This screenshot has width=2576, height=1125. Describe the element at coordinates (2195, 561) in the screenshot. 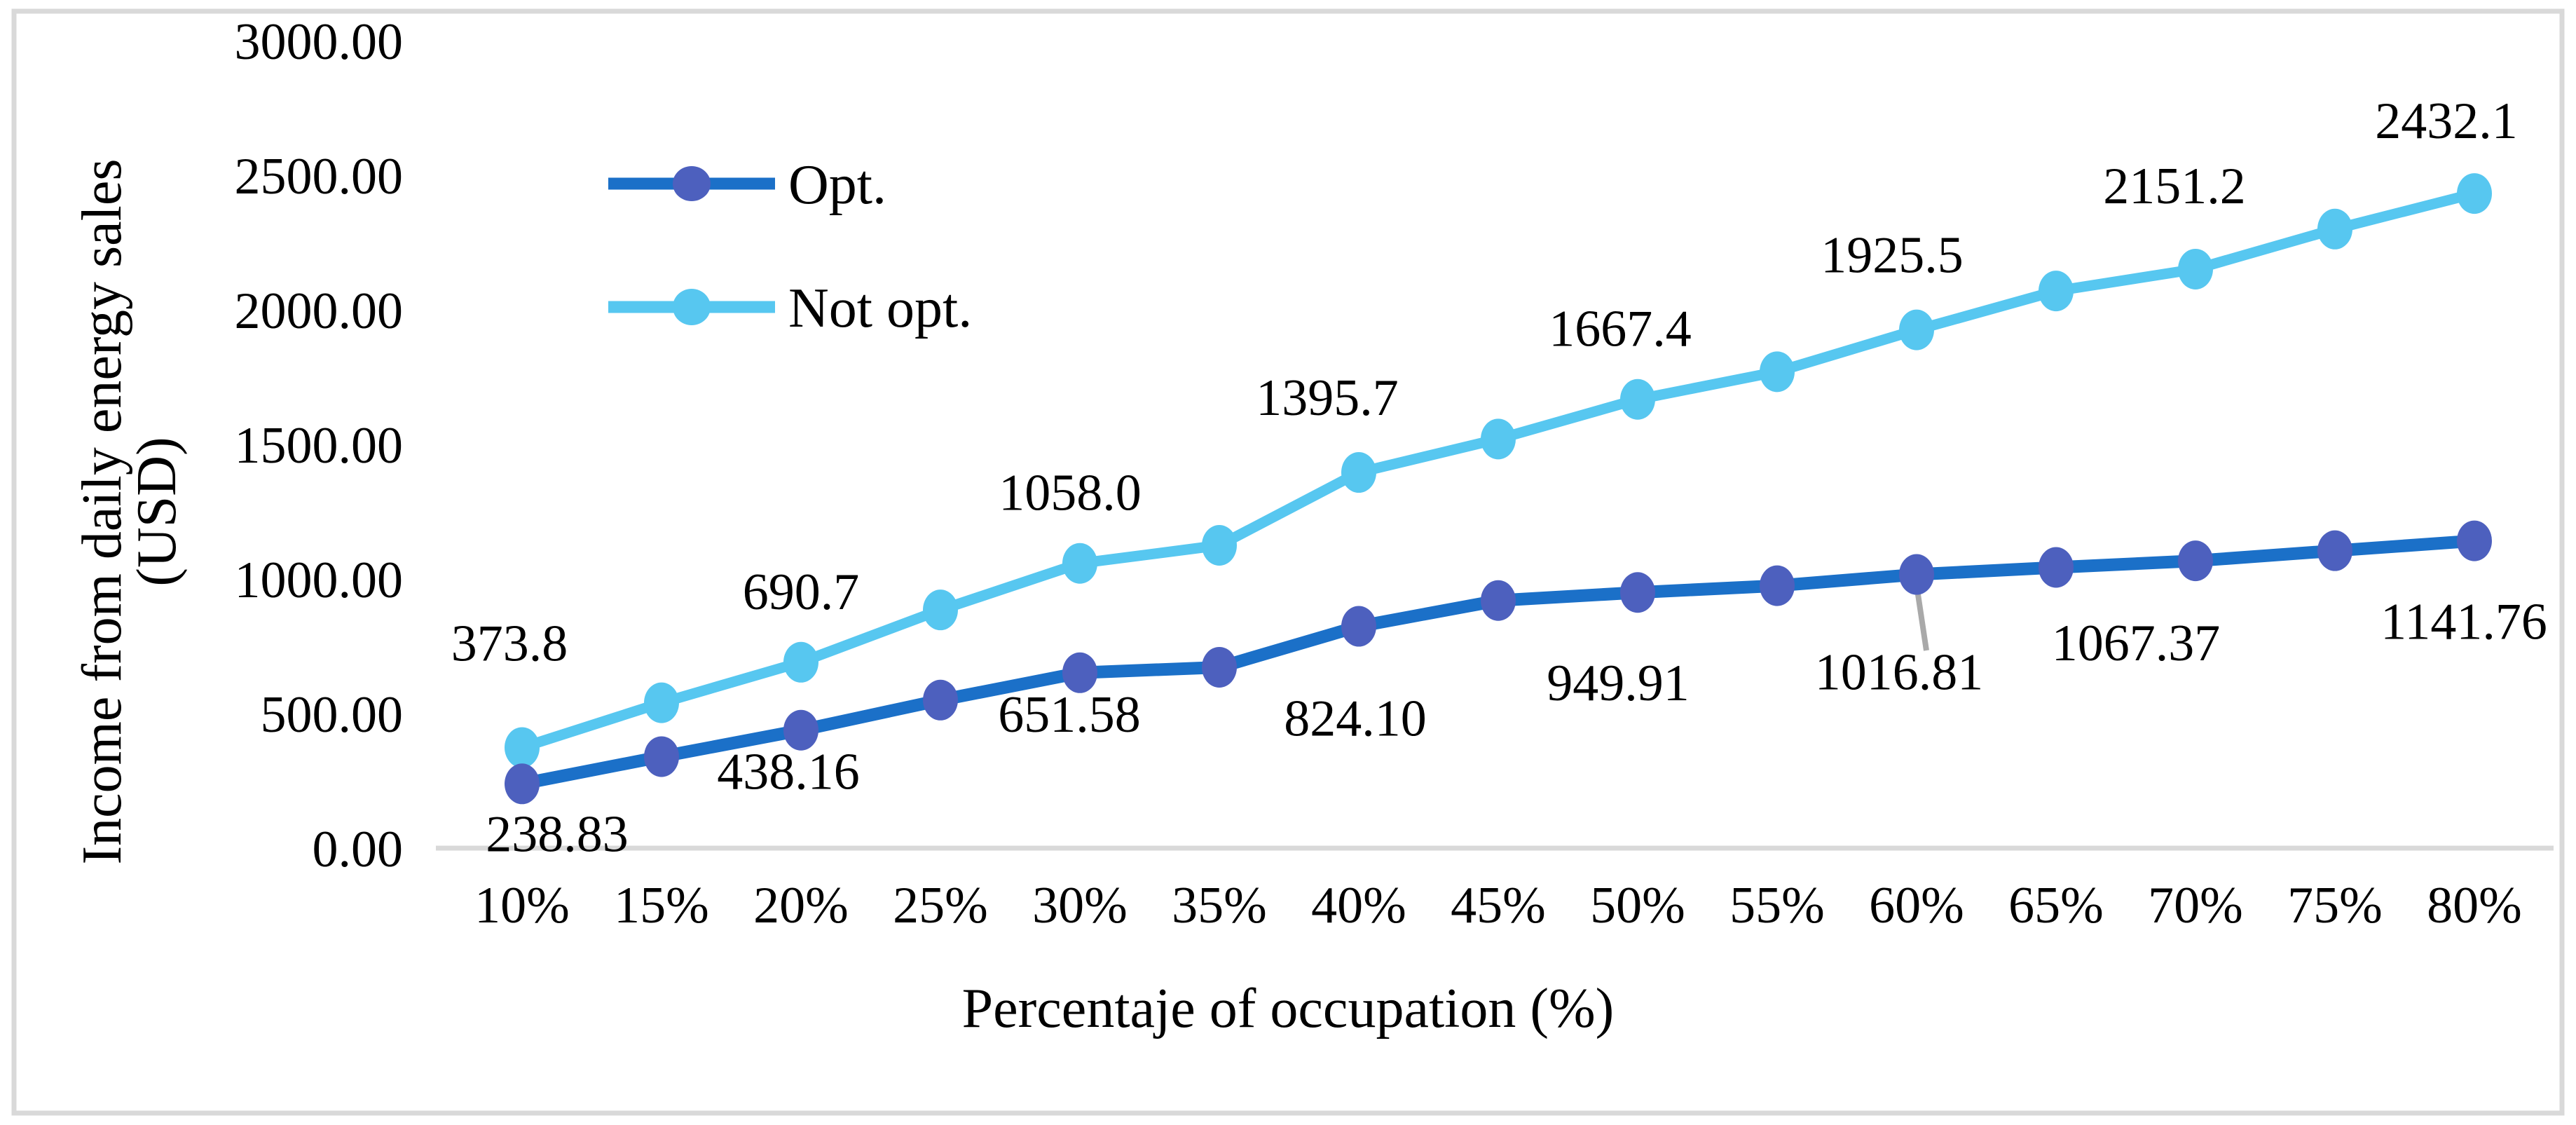

I see `point-marker-opt-70%` at that location.